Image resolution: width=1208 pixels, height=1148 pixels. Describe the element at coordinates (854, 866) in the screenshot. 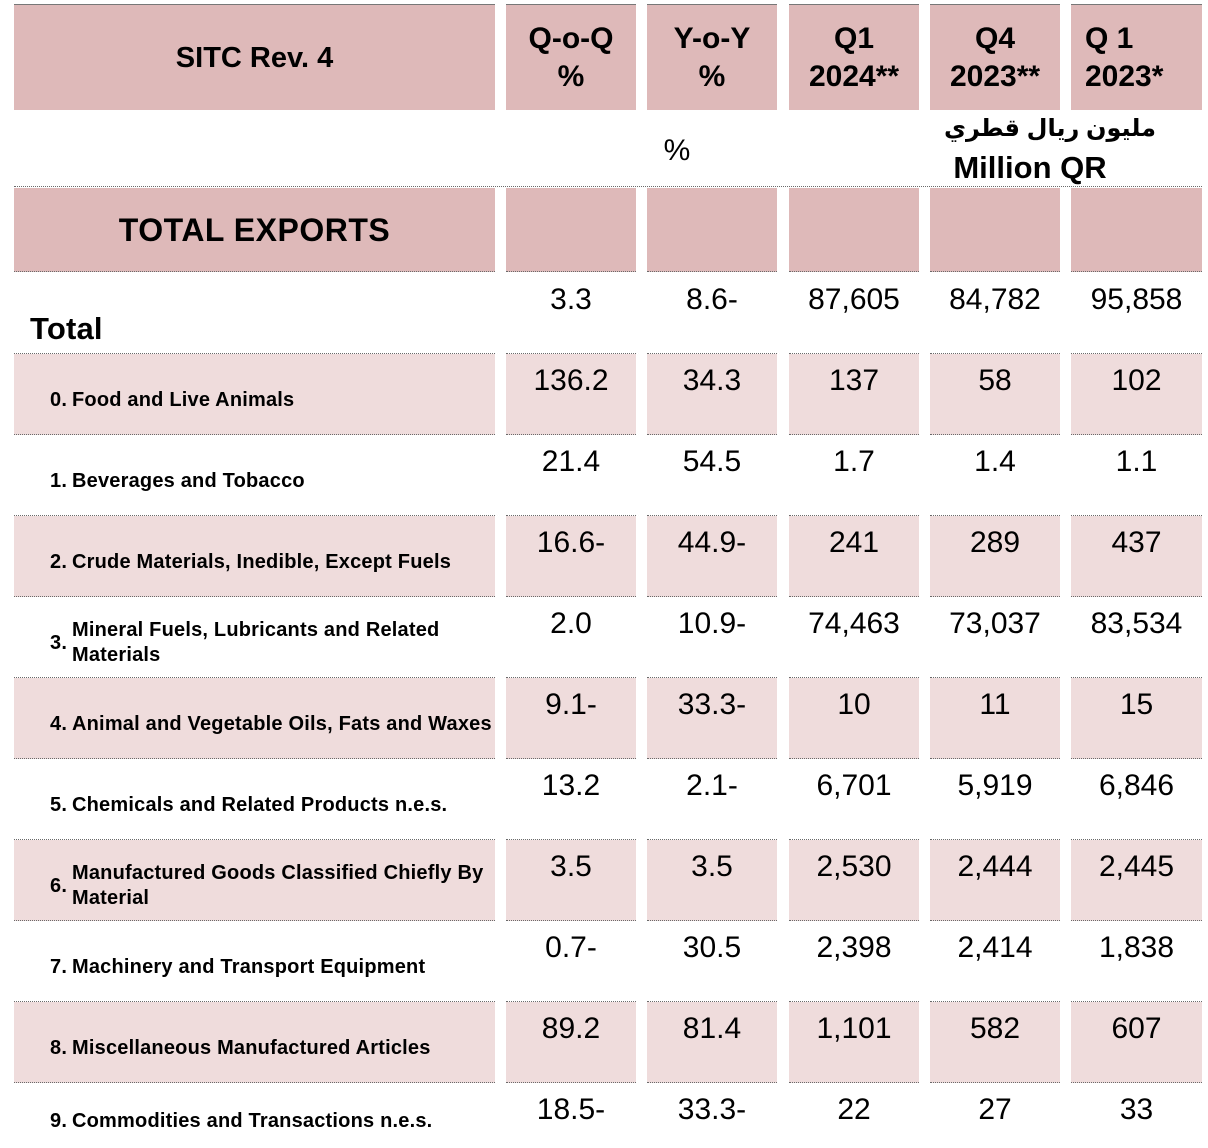

I see `value-text: 2,530` at that location.